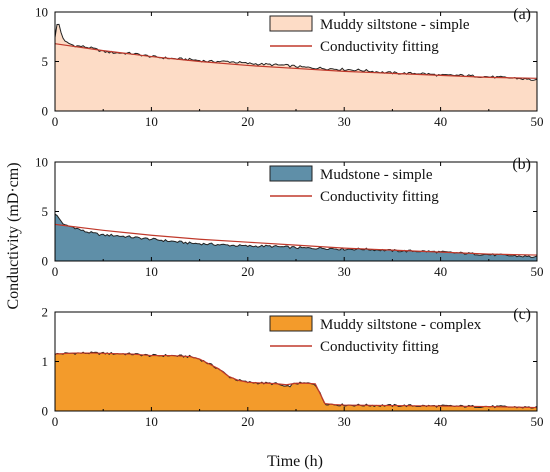  Describe the element at coordinates (522, 314) in the screenshot. I see `panel-label: (c)` at that location.